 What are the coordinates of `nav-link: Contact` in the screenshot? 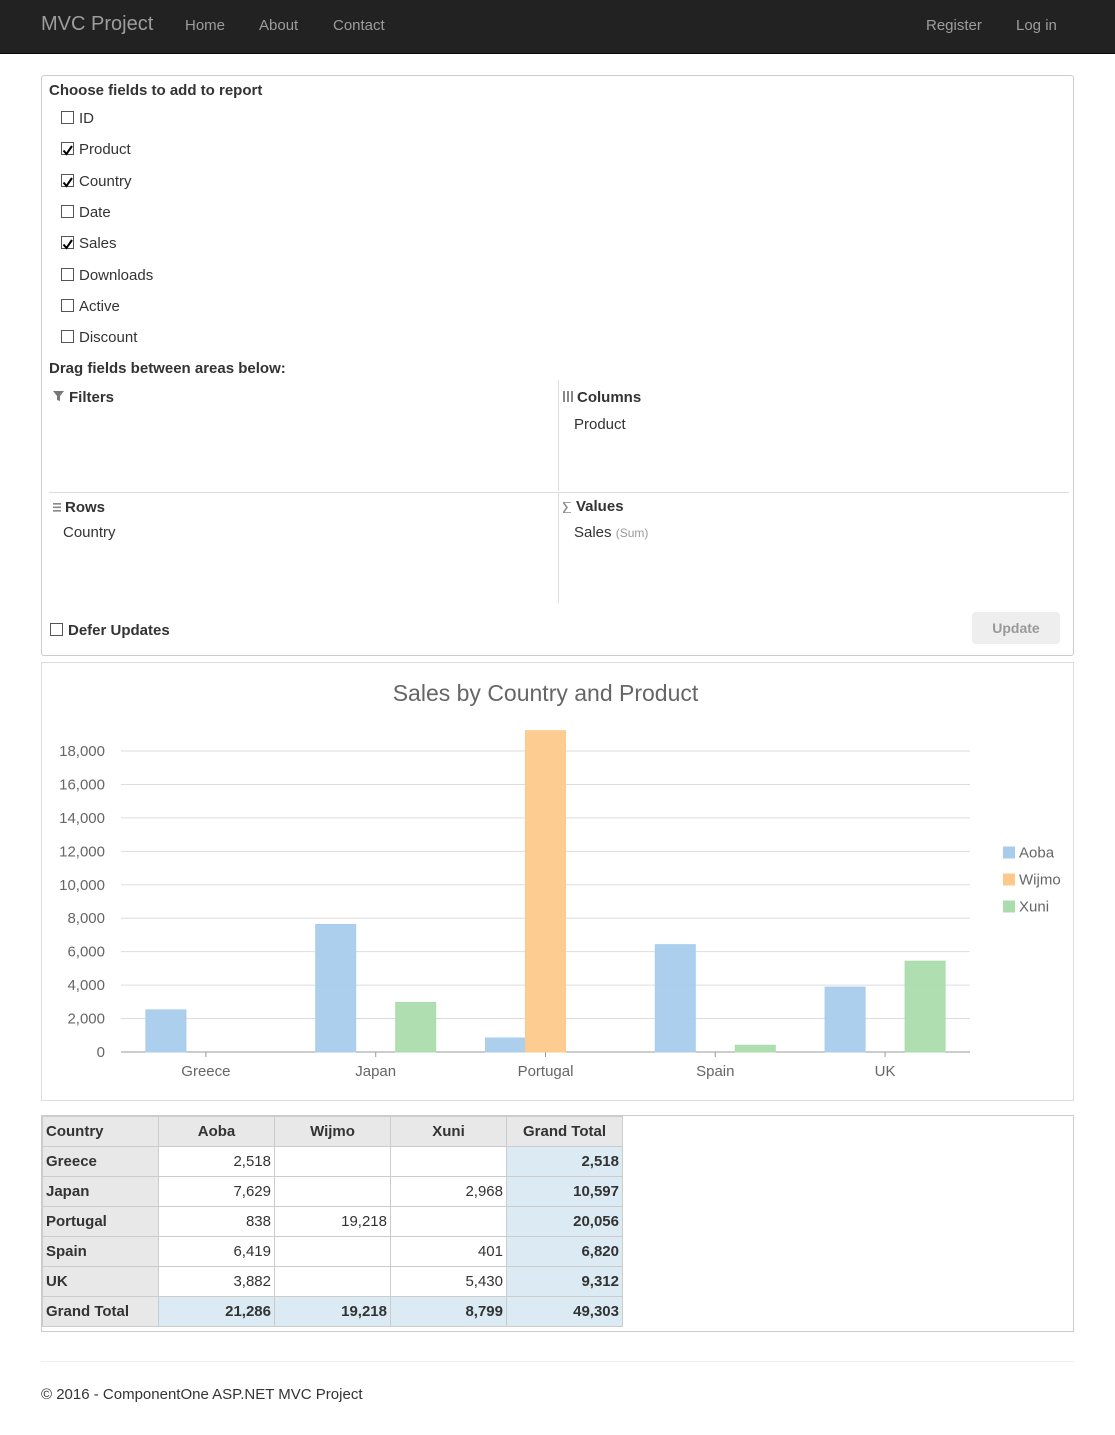 It's located at (359, 25).